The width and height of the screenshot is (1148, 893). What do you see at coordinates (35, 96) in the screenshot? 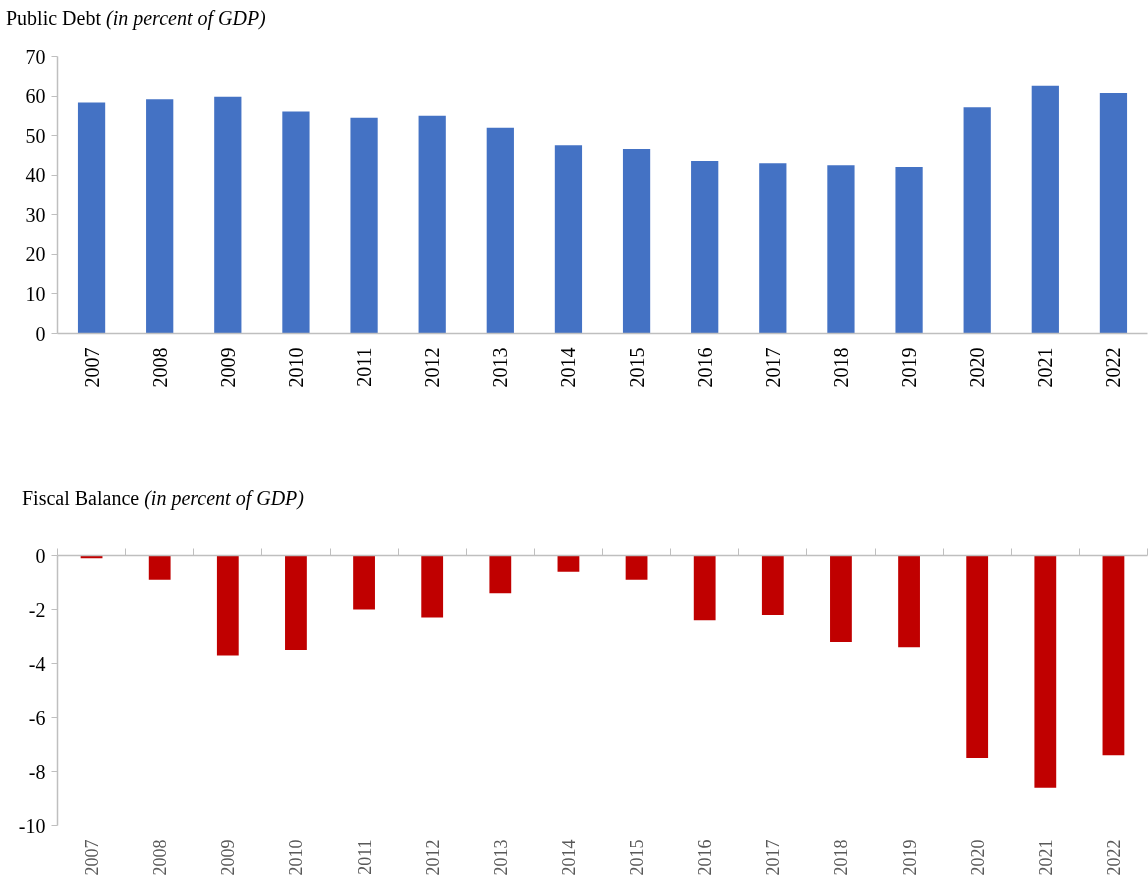
I see `y-tick-label: 60` at bounding box center [35, 96].